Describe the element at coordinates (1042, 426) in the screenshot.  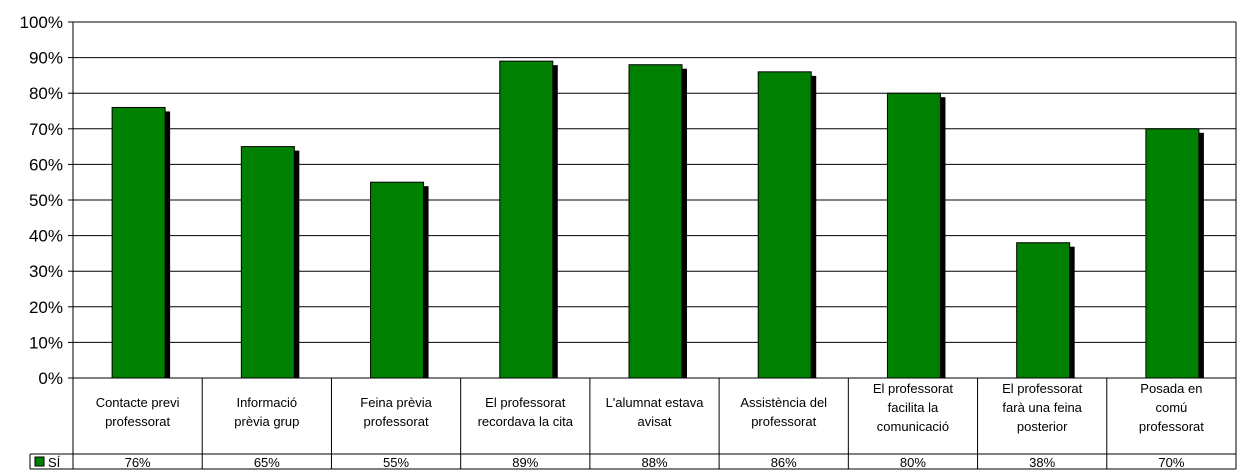
I see `category-label: posterior` at that location.